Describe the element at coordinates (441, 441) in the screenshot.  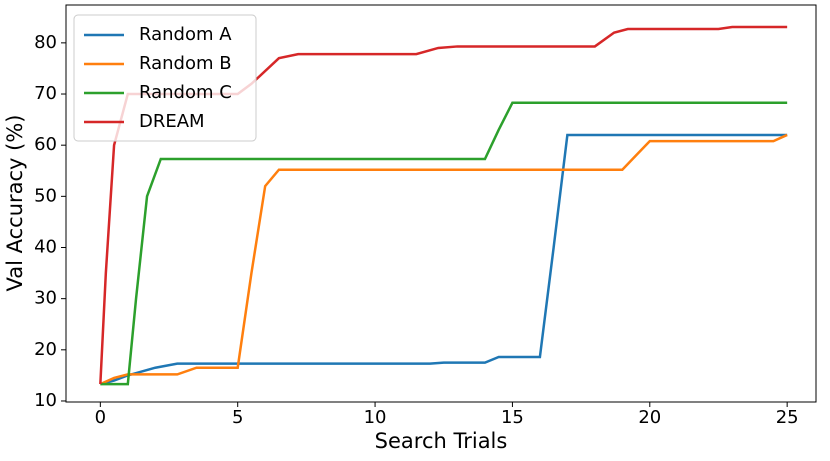
I see `x-axis-label: Search Trials` at that location.